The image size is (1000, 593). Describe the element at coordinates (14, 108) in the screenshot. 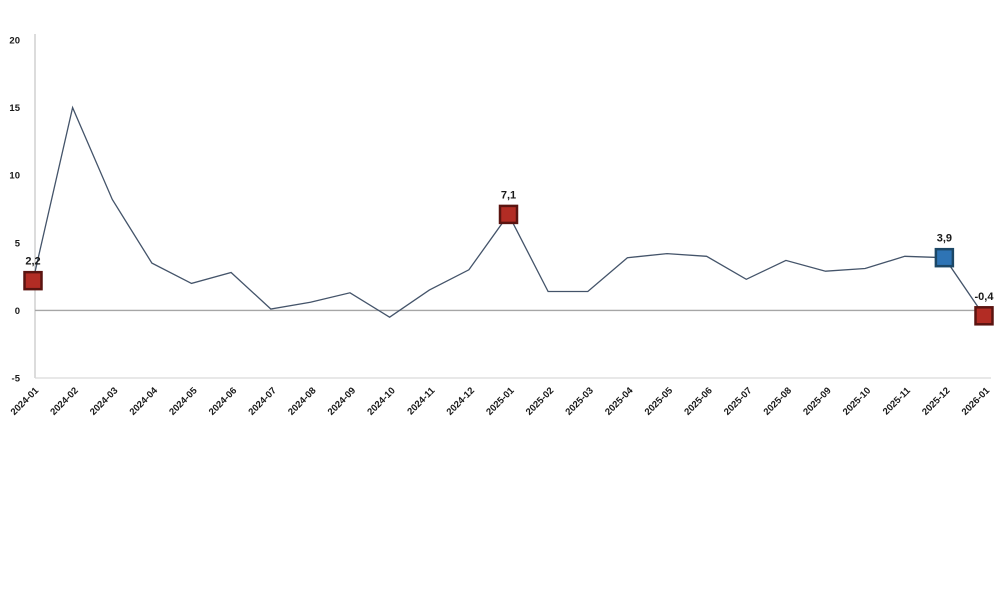

I see `y-tick-label: 15` at that location.